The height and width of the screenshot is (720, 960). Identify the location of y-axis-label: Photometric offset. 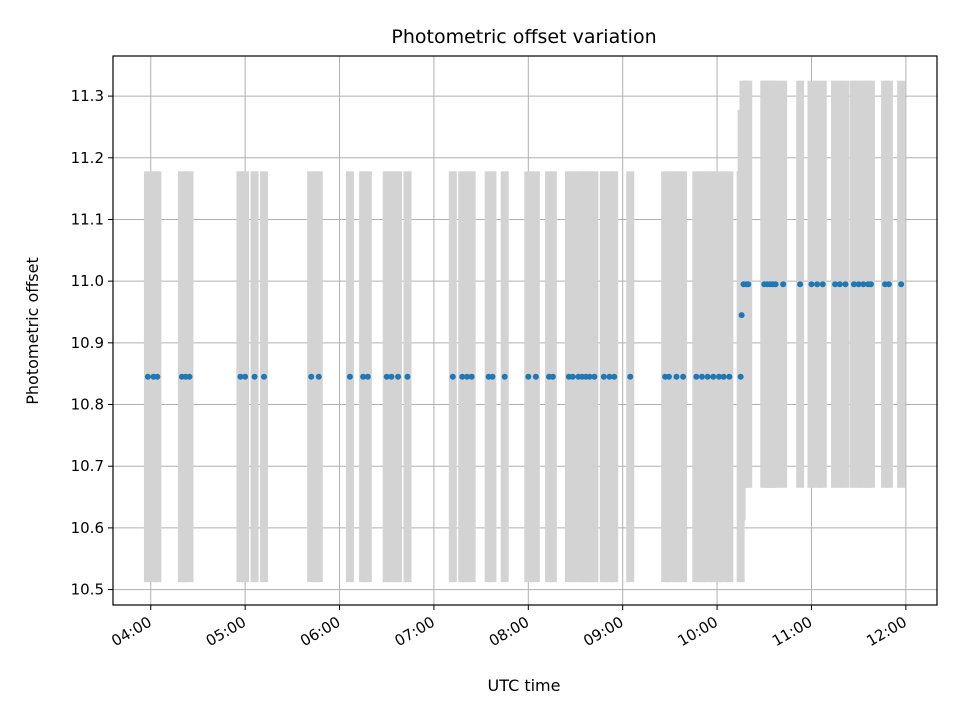
(32, 331).